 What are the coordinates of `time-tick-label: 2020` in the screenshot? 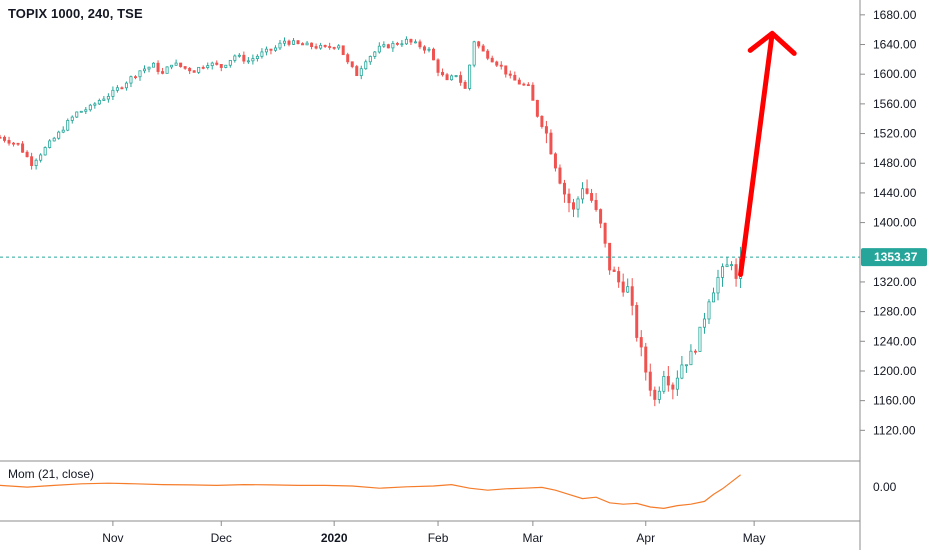 It's located at (334, 538).